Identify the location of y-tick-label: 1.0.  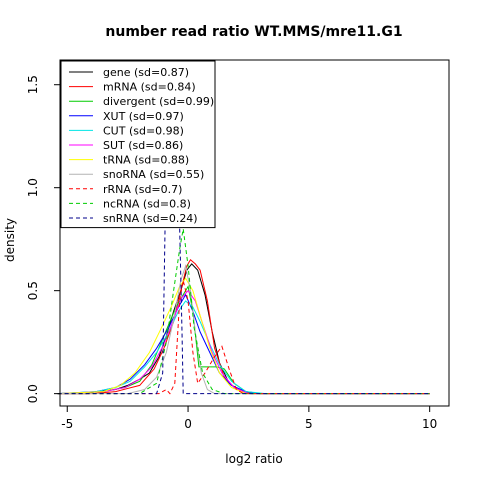
(33, 187).